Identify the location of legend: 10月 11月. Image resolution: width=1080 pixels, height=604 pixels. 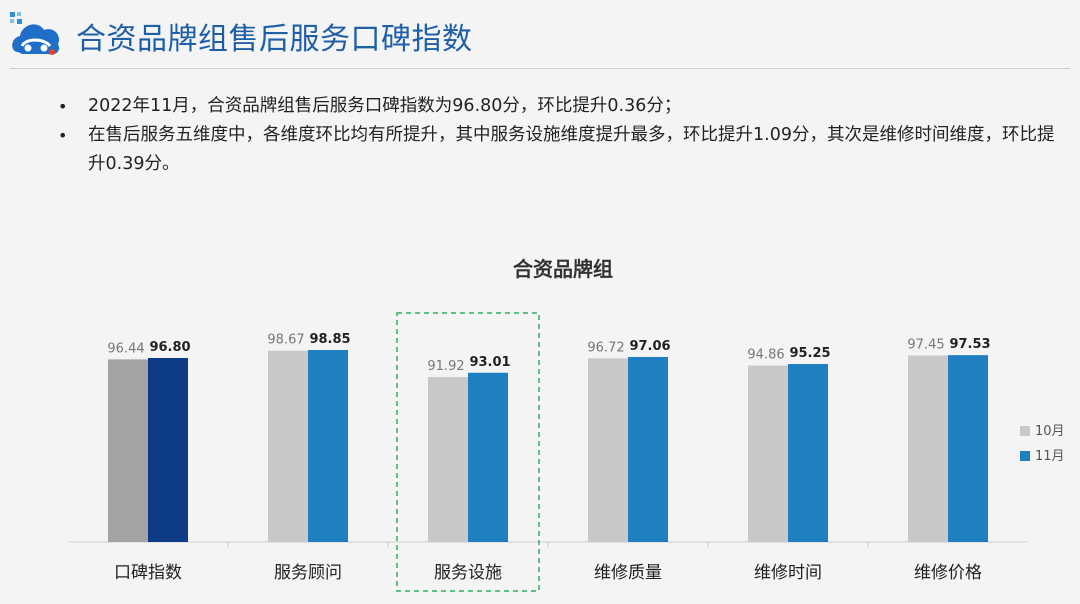
(1042, 444).